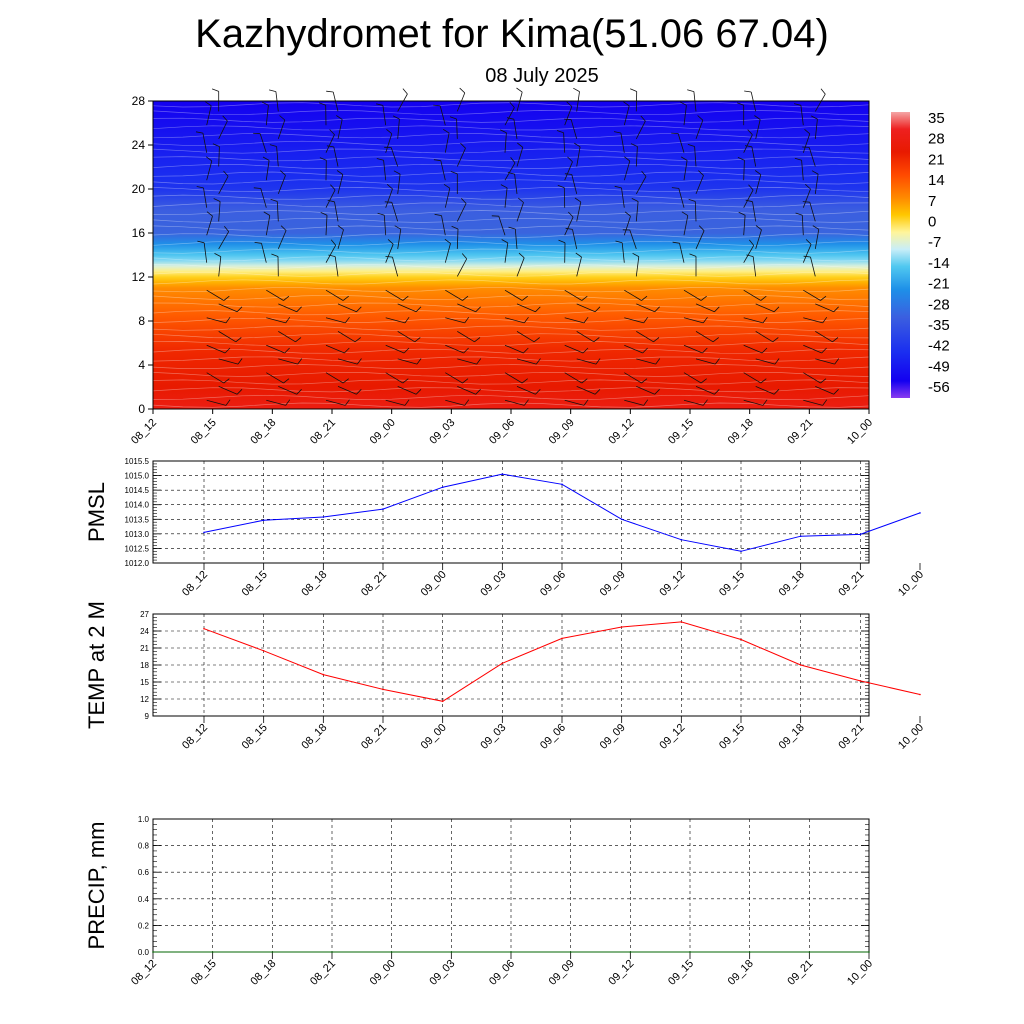 The image size is (1024, 1024). I want to click on x-tick-label: 08_12, so click(144, 432).